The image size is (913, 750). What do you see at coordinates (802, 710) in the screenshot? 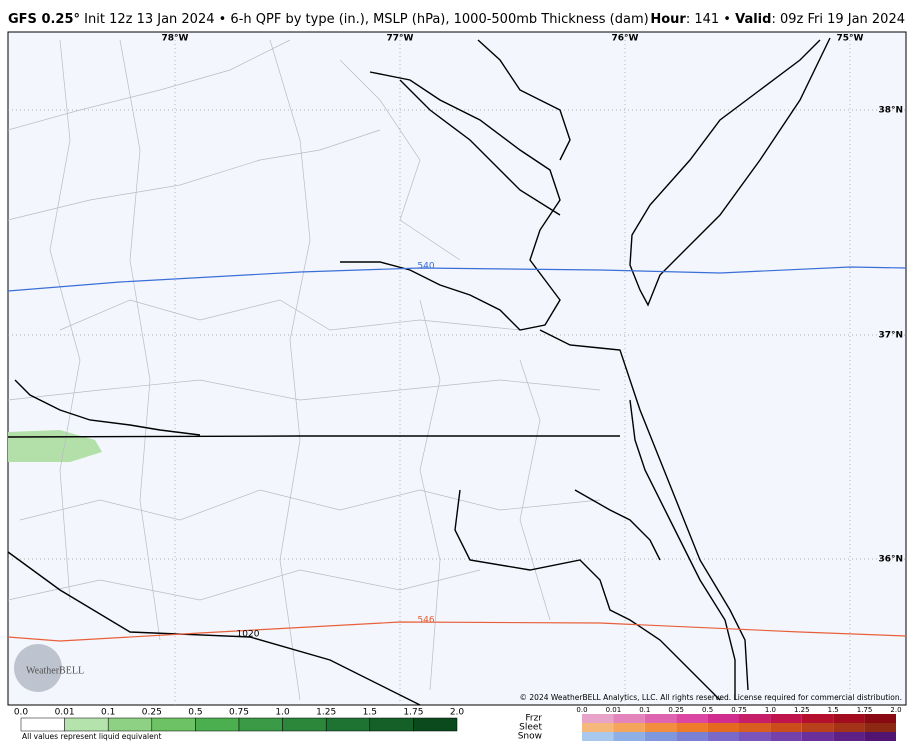
I see `ptype-tick-label: 1.25` at bounding box center [802, 710].